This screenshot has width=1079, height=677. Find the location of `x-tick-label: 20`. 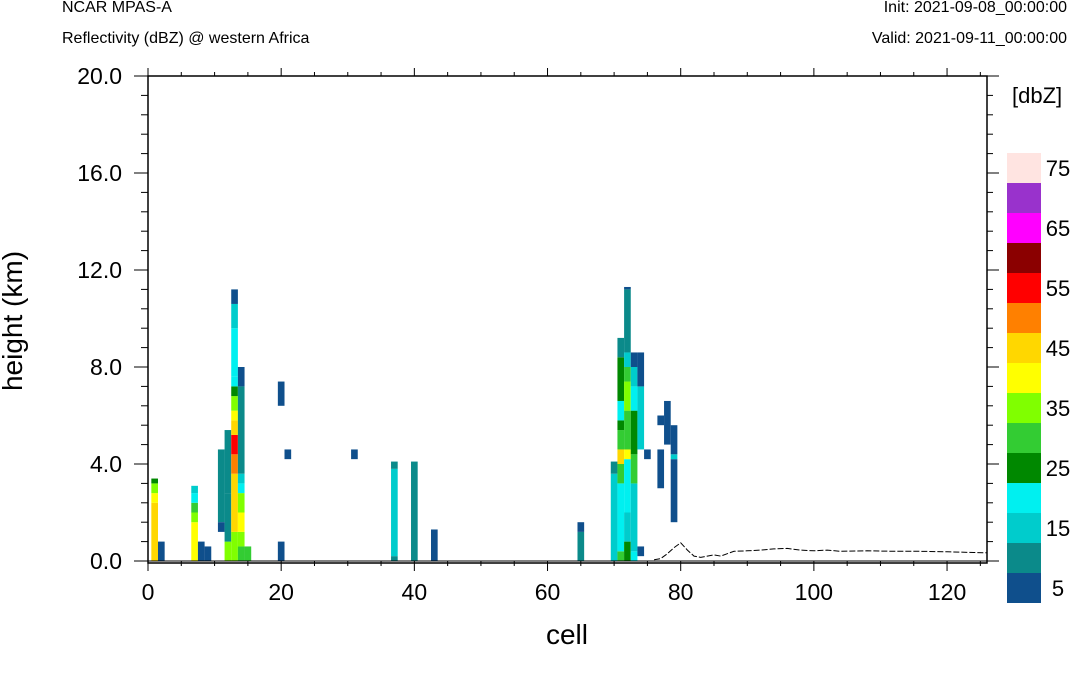

x-tick-label: 20 is located at coordinates (281, 592).